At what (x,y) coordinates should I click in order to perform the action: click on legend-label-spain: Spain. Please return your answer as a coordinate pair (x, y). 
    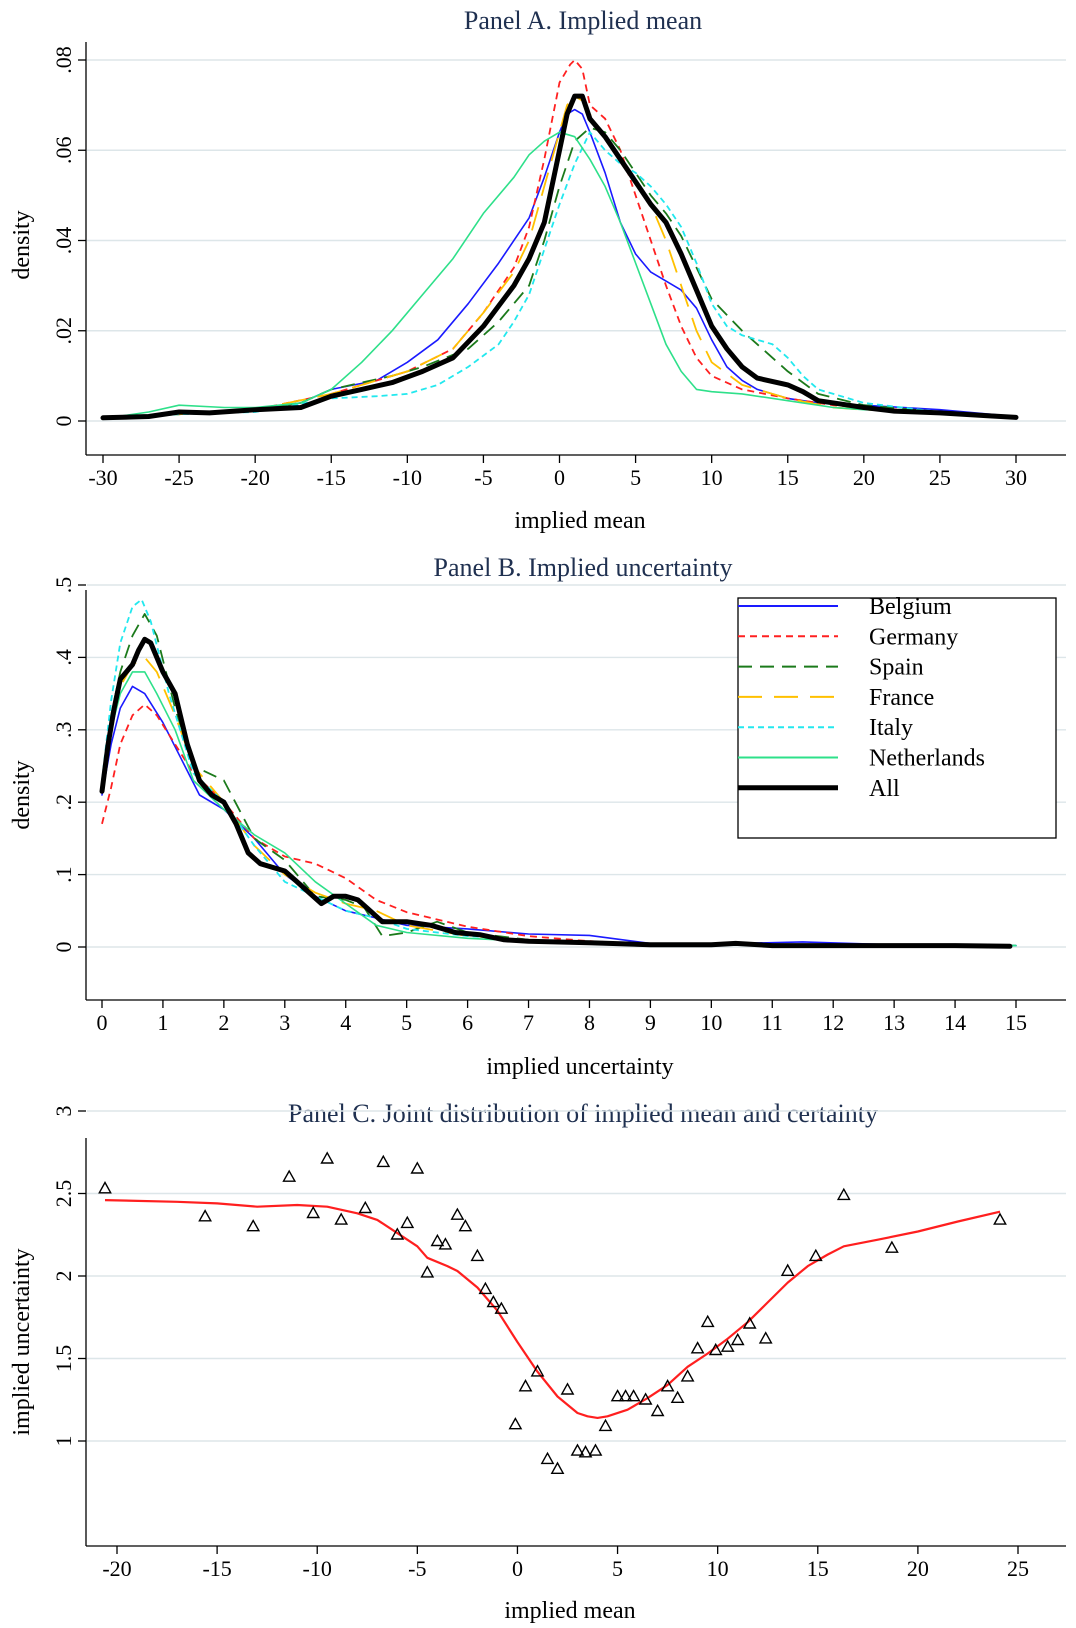
    Looking at the image, I should click on (896, 668).